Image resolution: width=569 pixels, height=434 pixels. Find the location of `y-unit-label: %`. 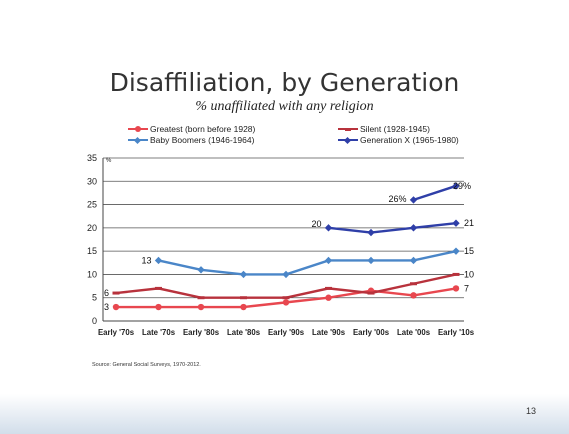

y-unit-label: % is located at coordinates (109, 161).